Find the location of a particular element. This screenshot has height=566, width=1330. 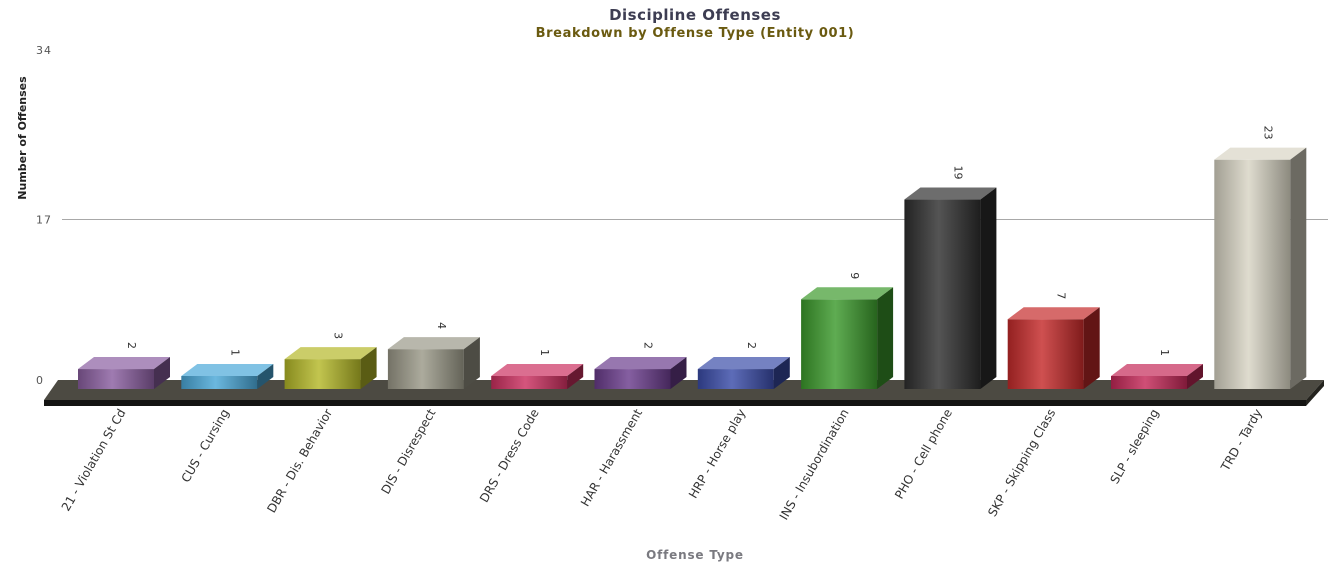

bar-value-label: 3 is located at coordinates (338, 335).